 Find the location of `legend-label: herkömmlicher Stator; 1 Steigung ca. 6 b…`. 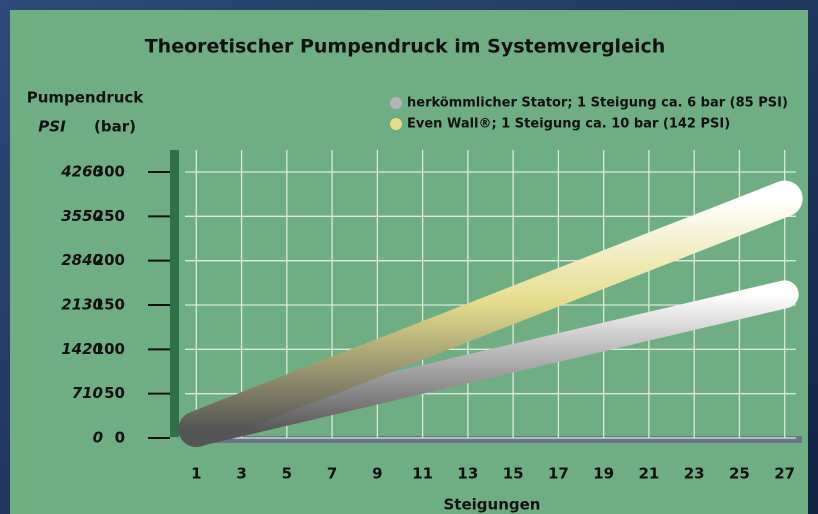

legend-label: herkömmlicher Stator; 1 Steigung ca. 6 b… is located at coordinates (597, 103).